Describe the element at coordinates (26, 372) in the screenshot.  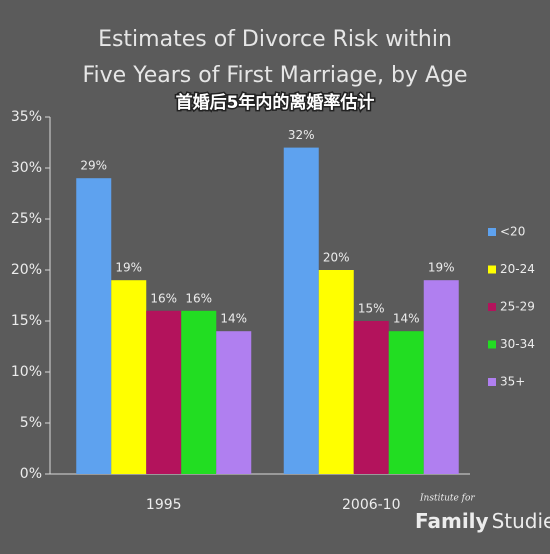
I see `y-tick-label: 10%` at that location.